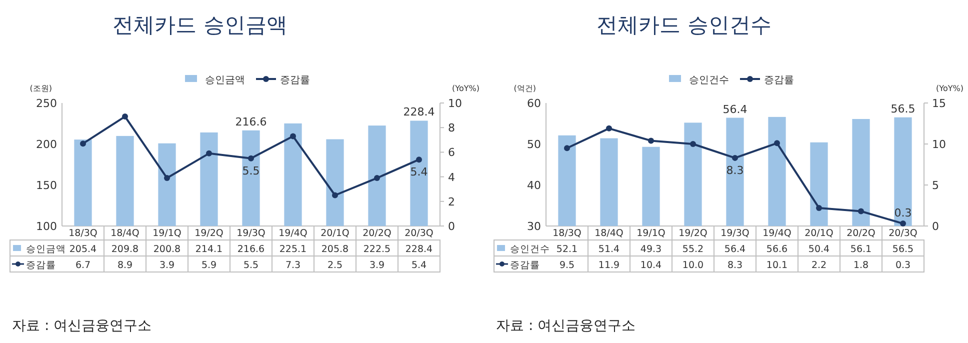  I want to click on annotation: 5.4, so click(419, 172).